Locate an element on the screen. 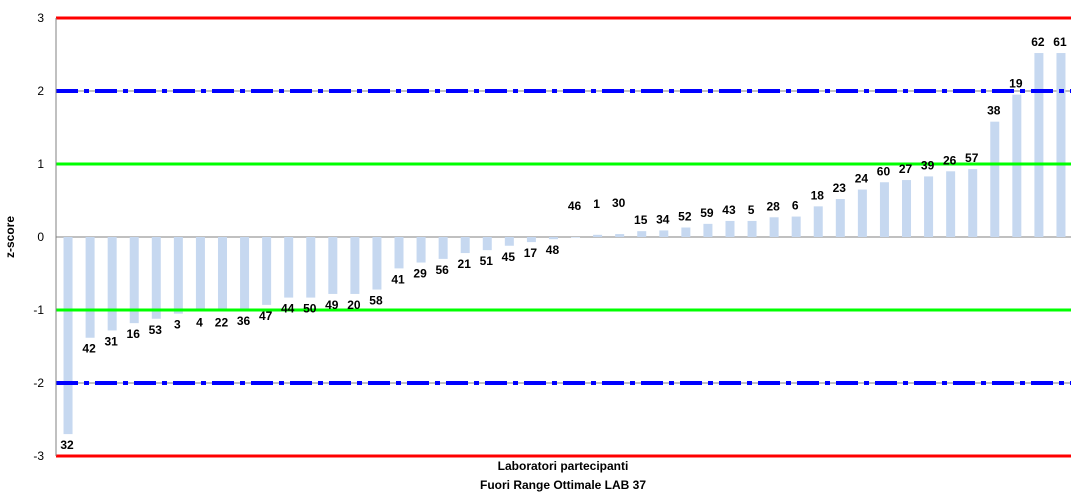 This screenshot has height=497, width=1071. bar-label: 5 is located at coordinates (751, 210).